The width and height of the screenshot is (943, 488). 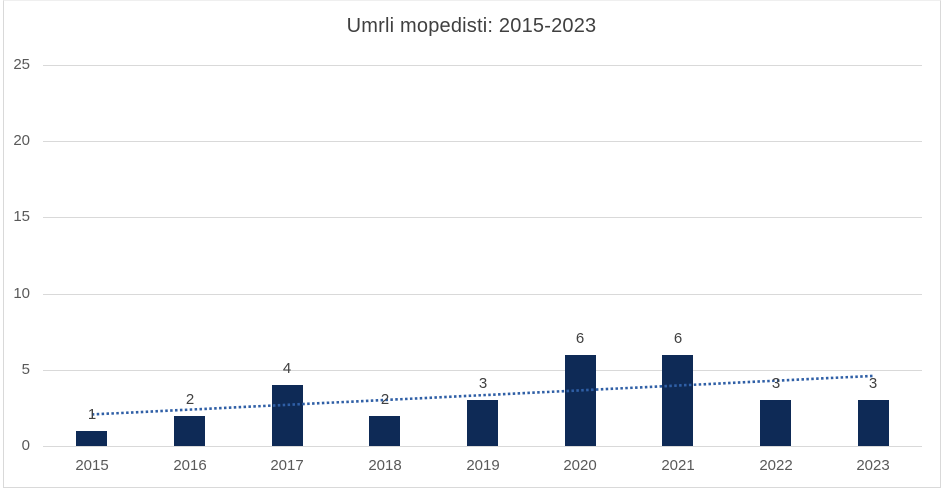 What do you see at coordinates (677, 400) in the screenshot?
I see `bar-2021` at bounding box center [677, 400].